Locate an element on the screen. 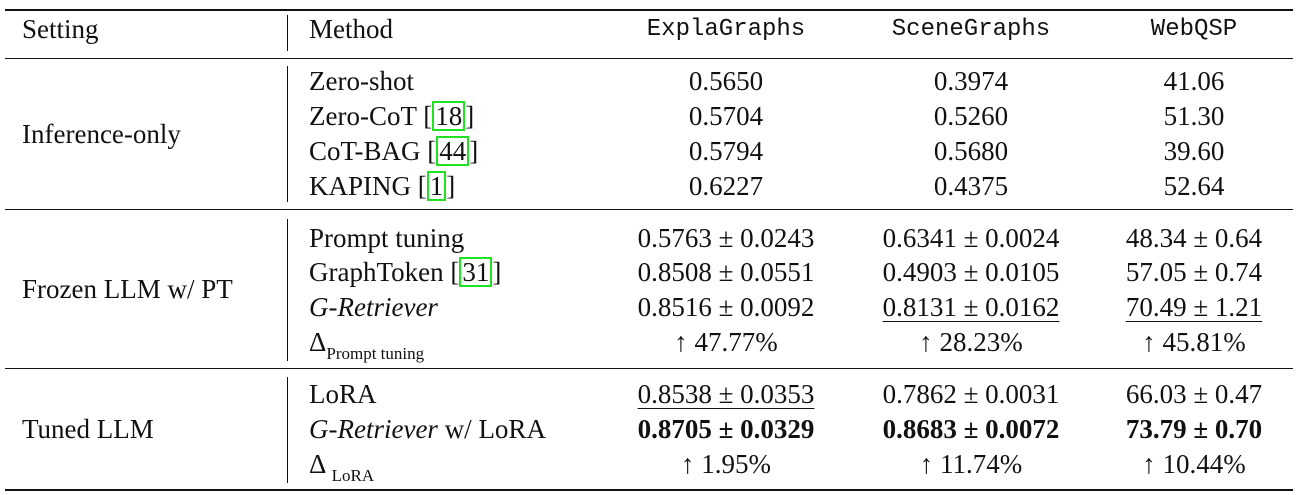 The height and width of the screenshot is (495, 1298). value-cell-underlined: 0.8538 ± 0.0353 is located at coordinates (726, 394).